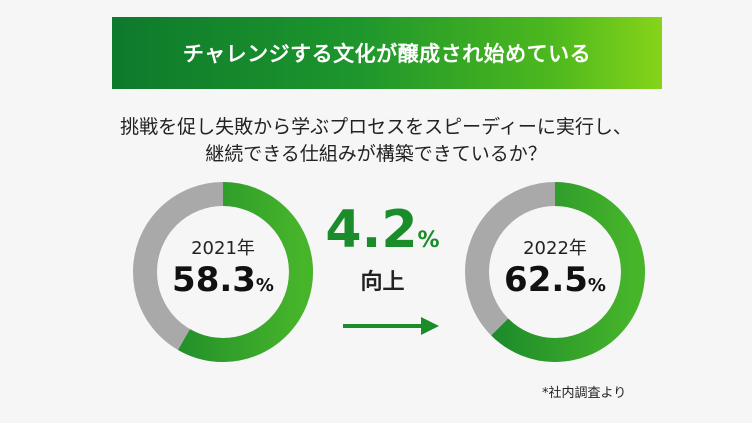  I want to click on change-value: 4.2%, so click(382, 230).